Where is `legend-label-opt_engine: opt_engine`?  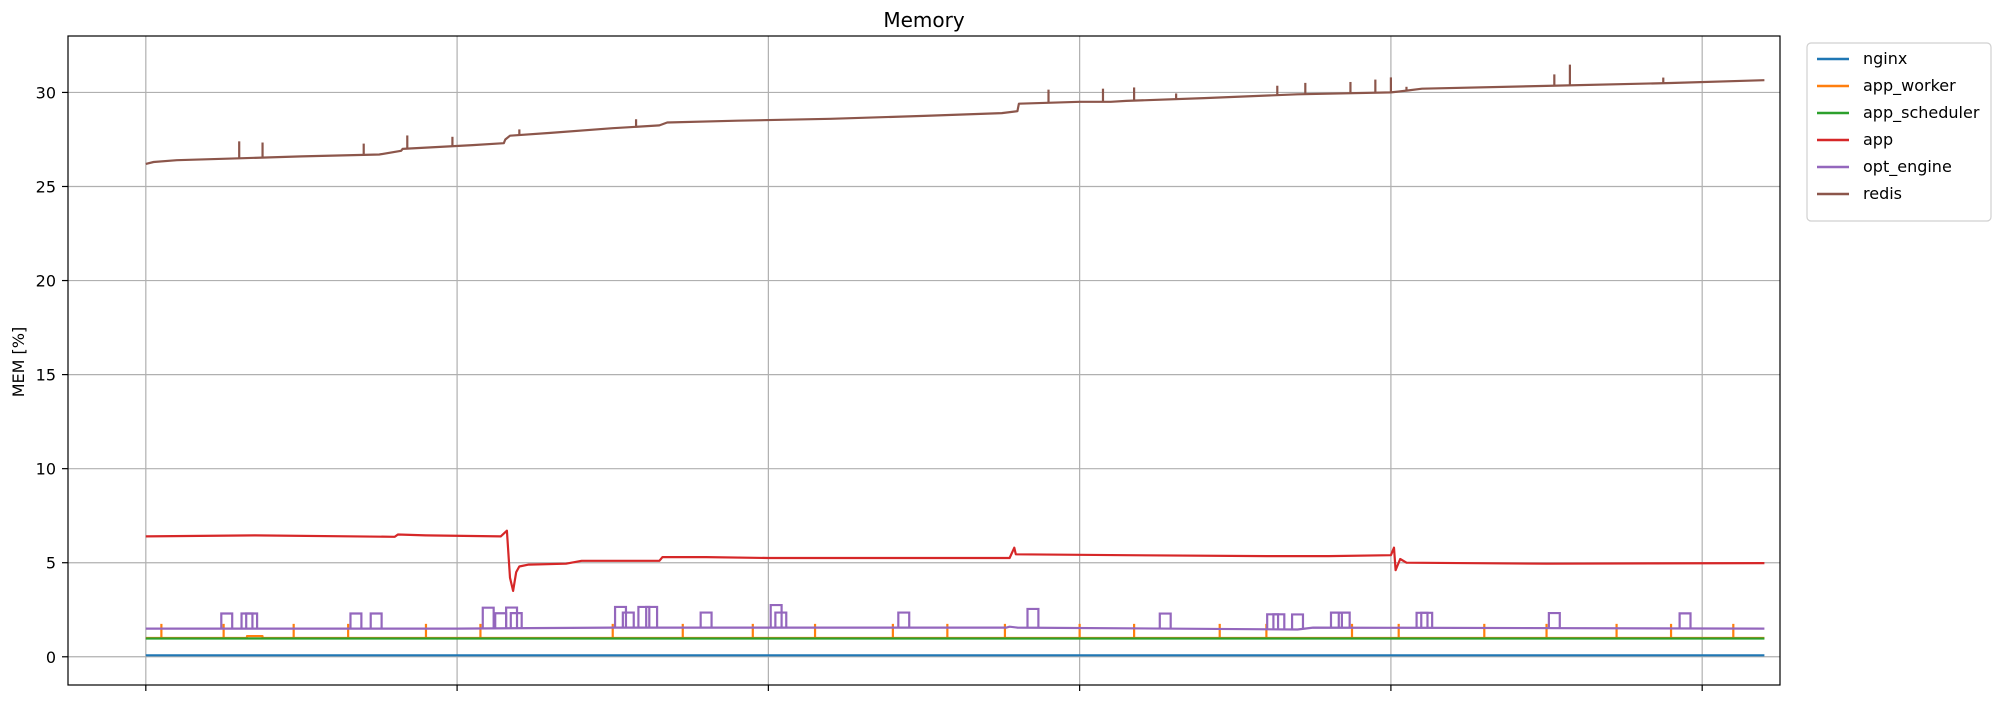
legend-label-opt_engine: opt_engine is located at coordinates (1907, 167).